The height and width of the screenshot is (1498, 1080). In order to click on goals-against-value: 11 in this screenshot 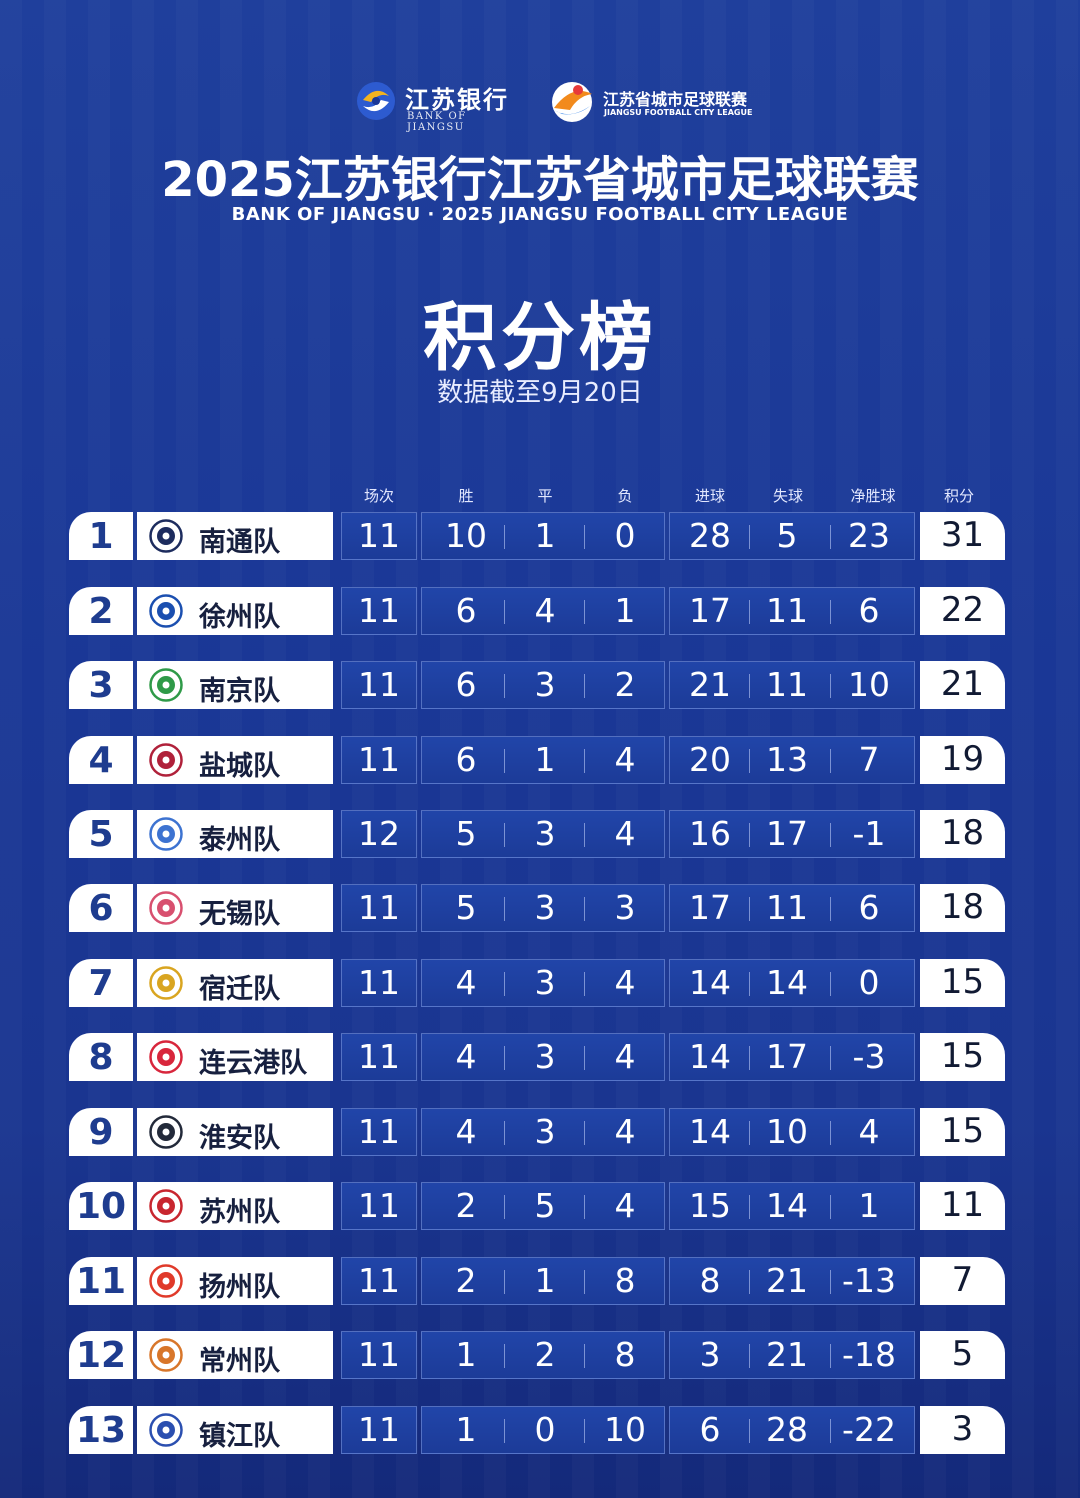, I will do `click(787, 610)`.